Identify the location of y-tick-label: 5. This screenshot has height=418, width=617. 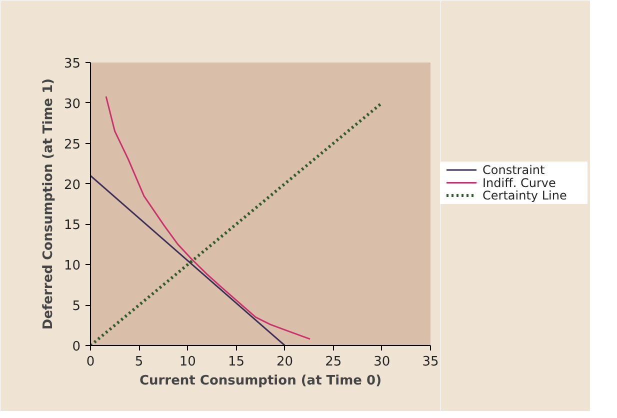
(76, 306).